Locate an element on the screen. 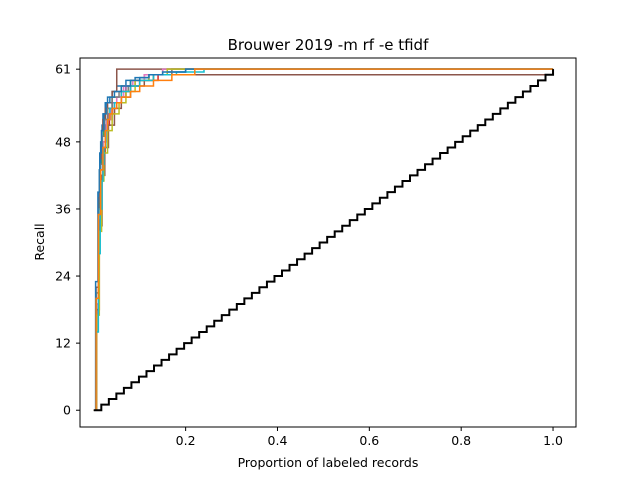 The height and width of the screenshot is (480, 640). x-tick-label: 0.8 is located at coordinates (461, 440).